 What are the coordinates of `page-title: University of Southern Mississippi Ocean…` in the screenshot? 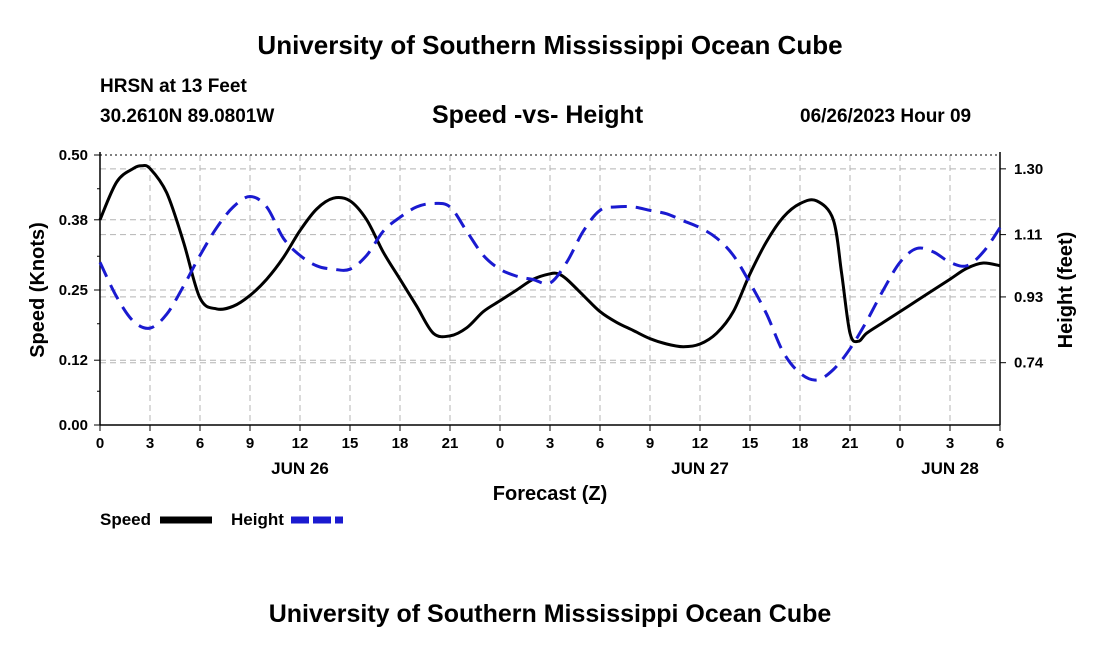 It's located at (550, 45).